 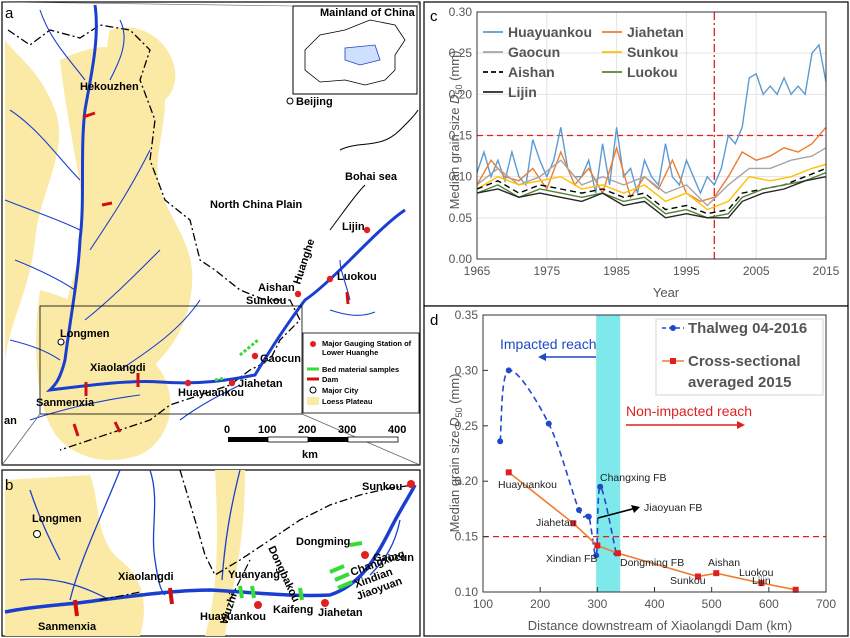 What do you see at coordinates (531, 72) in the screenshot?
I see `chart-c-legend-label: Aishan` at bounding box center [531, 72].